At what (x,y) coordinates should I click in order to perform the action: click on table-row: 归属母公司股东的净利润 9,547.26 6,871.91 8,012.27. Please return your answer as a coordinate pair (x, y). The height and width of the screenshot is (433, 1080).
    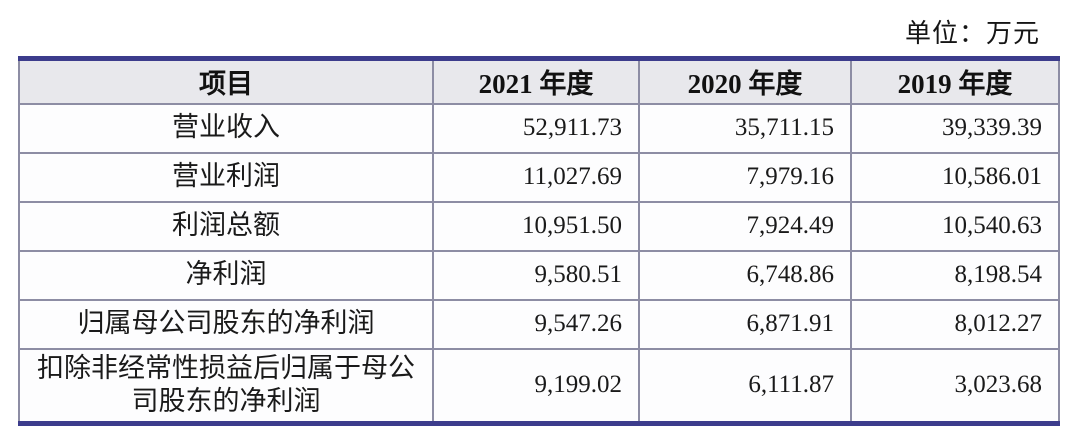
    Looking at the image, I should click on (539, 324).